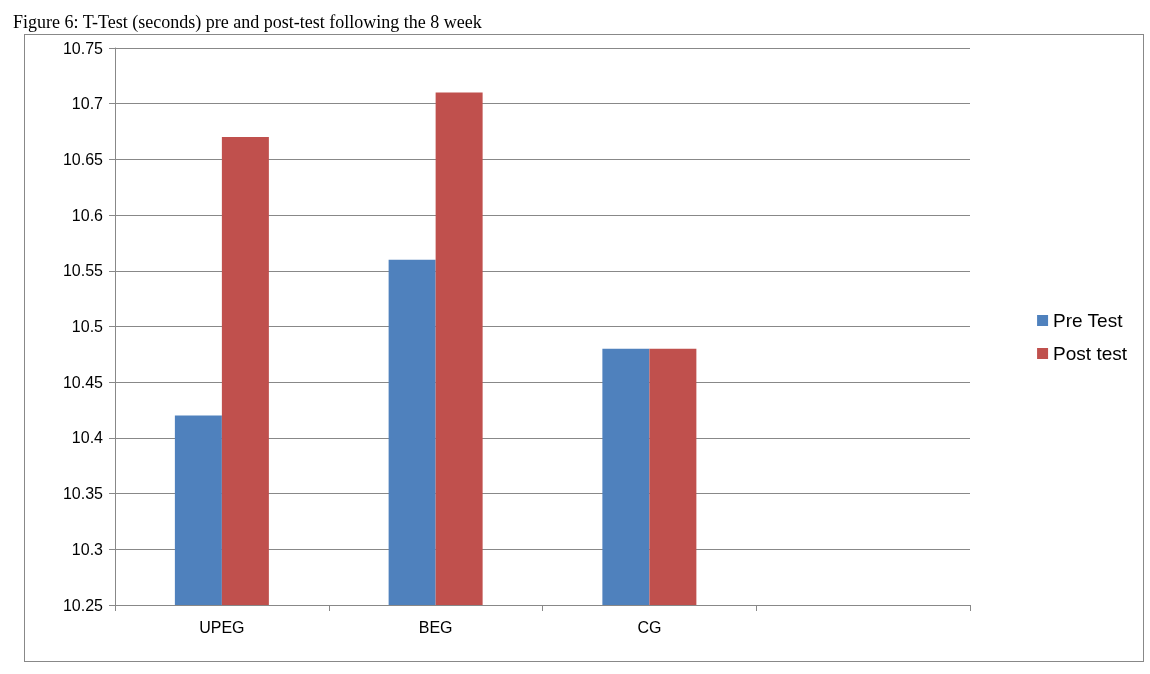 Image resolution: width=1150 pixels, height=674 pixels. What do you see at coordinates (87, 549) in the screenshot?
I see `y-tick-label: 10.3` at bounding box center [87, 549].